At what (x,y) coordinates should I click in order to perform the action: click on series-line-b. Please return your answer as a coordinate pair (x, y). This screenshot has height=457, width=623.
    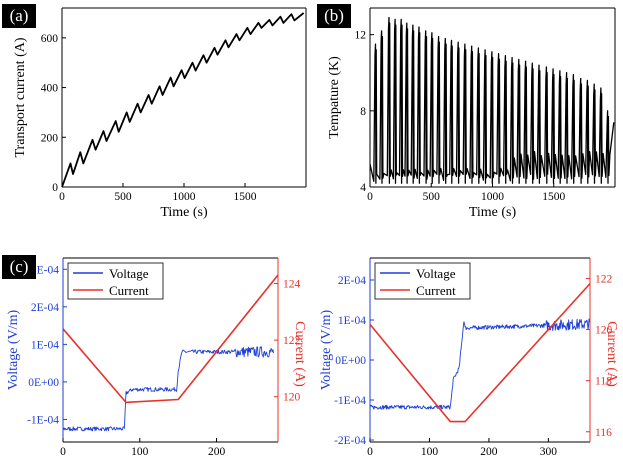
    Looking at the image, I should click on (492, 100).